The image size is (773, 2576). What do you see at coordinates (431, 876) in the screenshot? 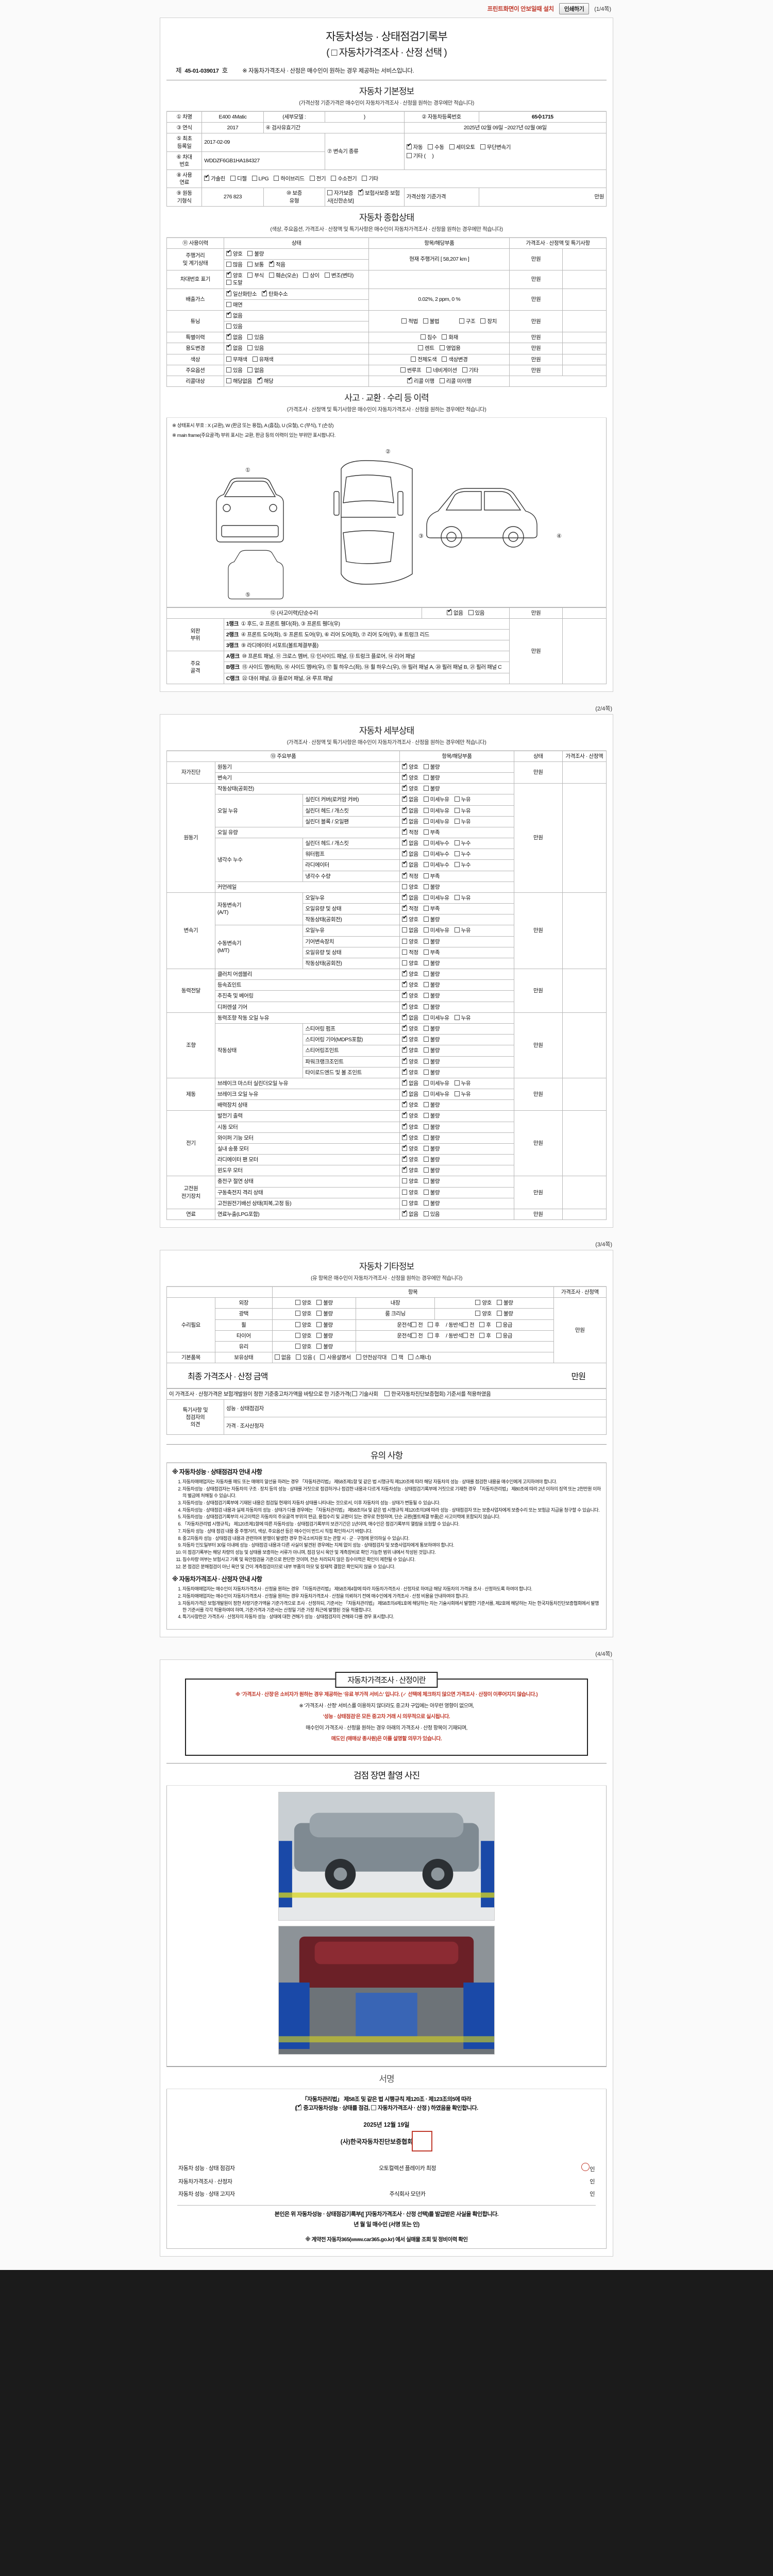
I see `detail-opt-1-8-1: 부족` at bounding box center [431, 876].